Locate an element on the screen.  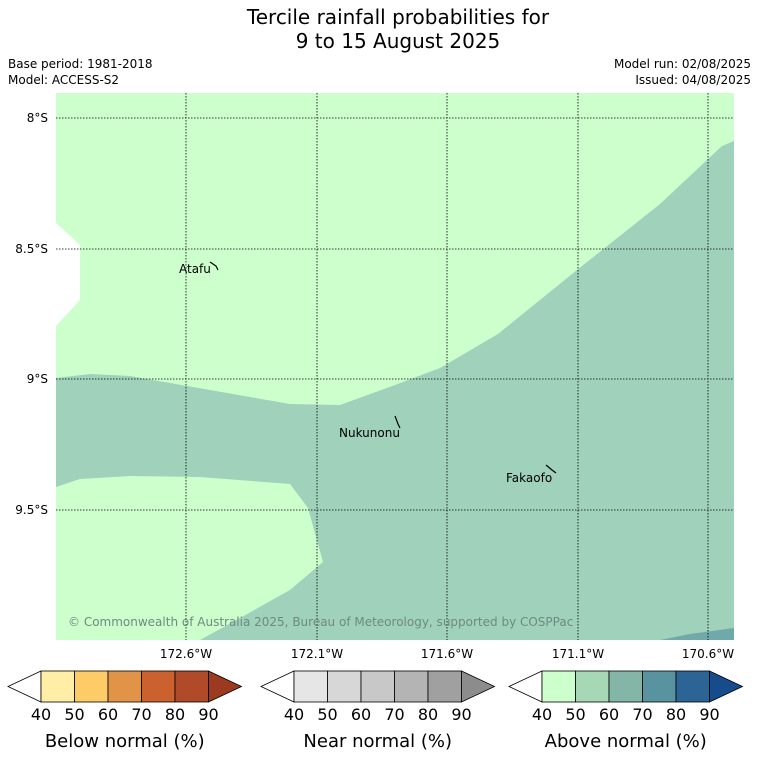
lon-label-171-6w: 171.6°W is located at coordinates (447, 654).